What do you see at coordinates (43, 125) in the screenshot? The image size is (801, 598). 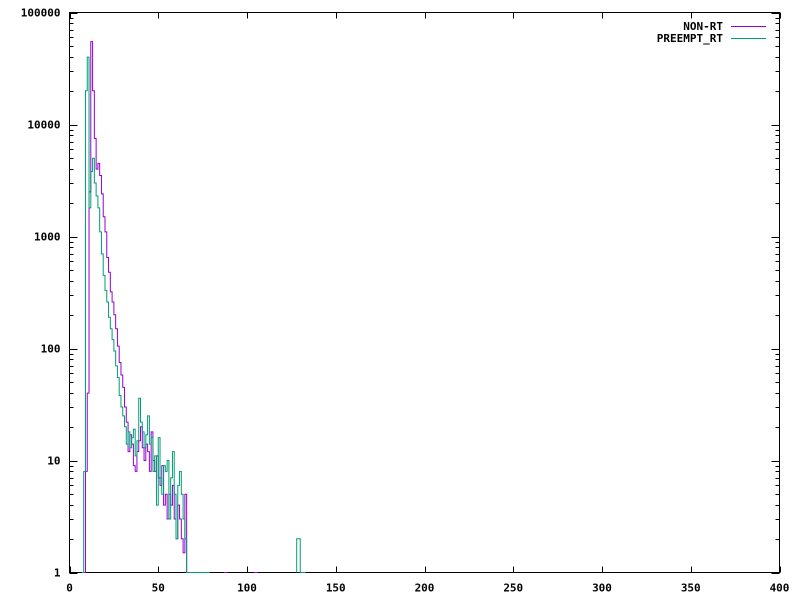 I see `y-tick-label: 10000` at bounding box center [43, 125].